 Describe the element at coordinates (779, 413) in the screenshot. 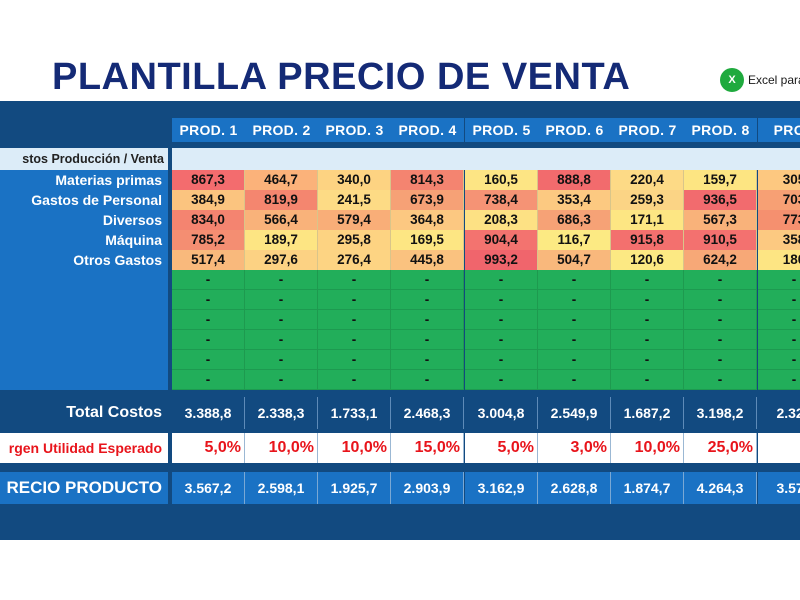

I see `total-cell: 2.320` at that location.